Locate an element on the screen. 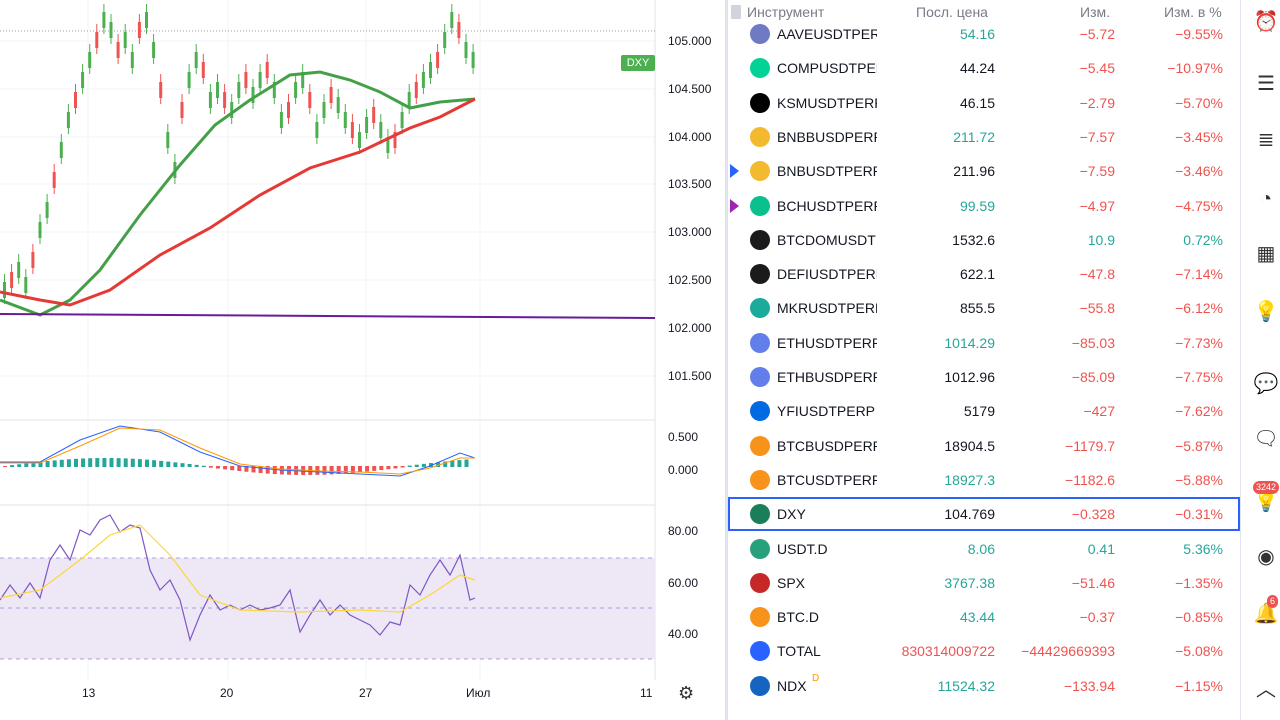  watchlist-row: NDX D 11524.32 −133.94 −1.15% is located at coordinates (984, 686).